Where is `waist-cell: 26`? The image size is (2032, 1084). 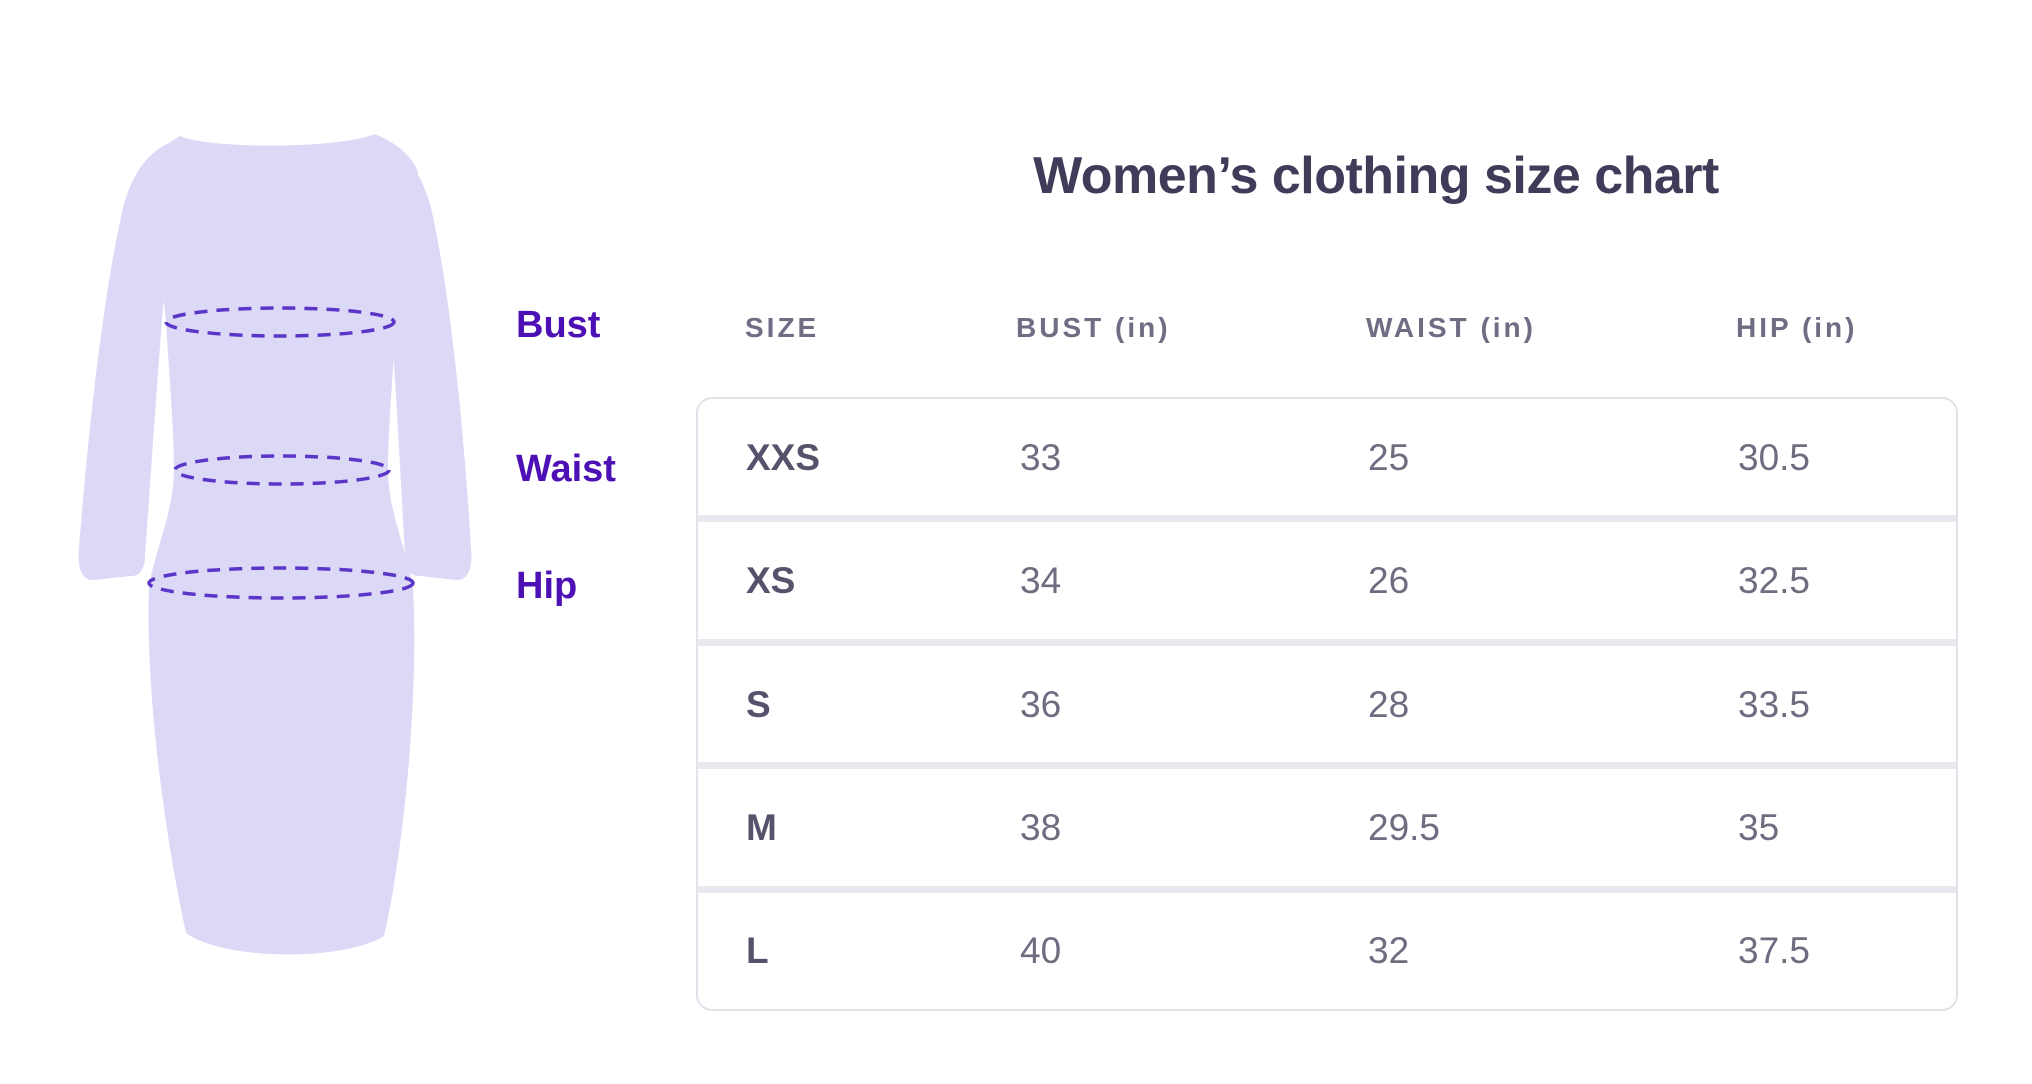
waist-cell: 26 is located at coordinates (1389, 581).